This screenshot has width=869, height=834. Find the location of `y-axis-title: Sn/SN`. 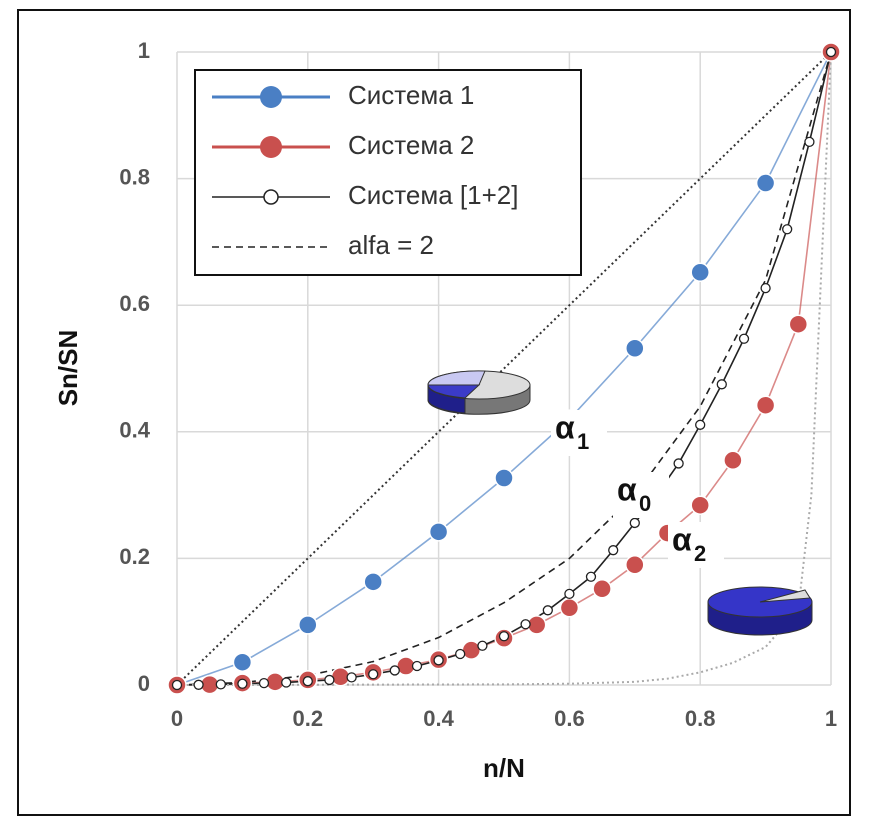

y-axis-title: Sn/SN is located at coordinates (68, 368).